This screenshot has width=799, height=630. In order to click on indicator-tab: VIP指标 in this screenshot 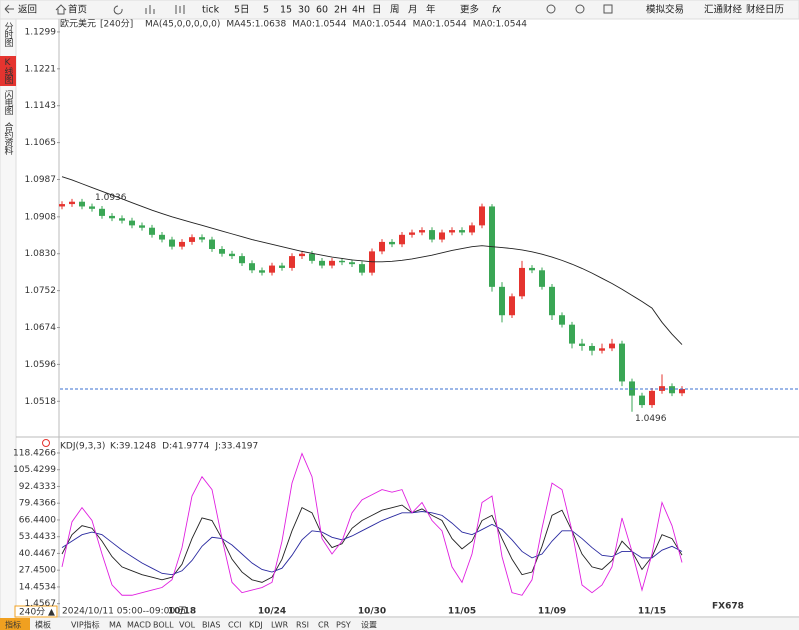, I will do `click(85, 625)`.